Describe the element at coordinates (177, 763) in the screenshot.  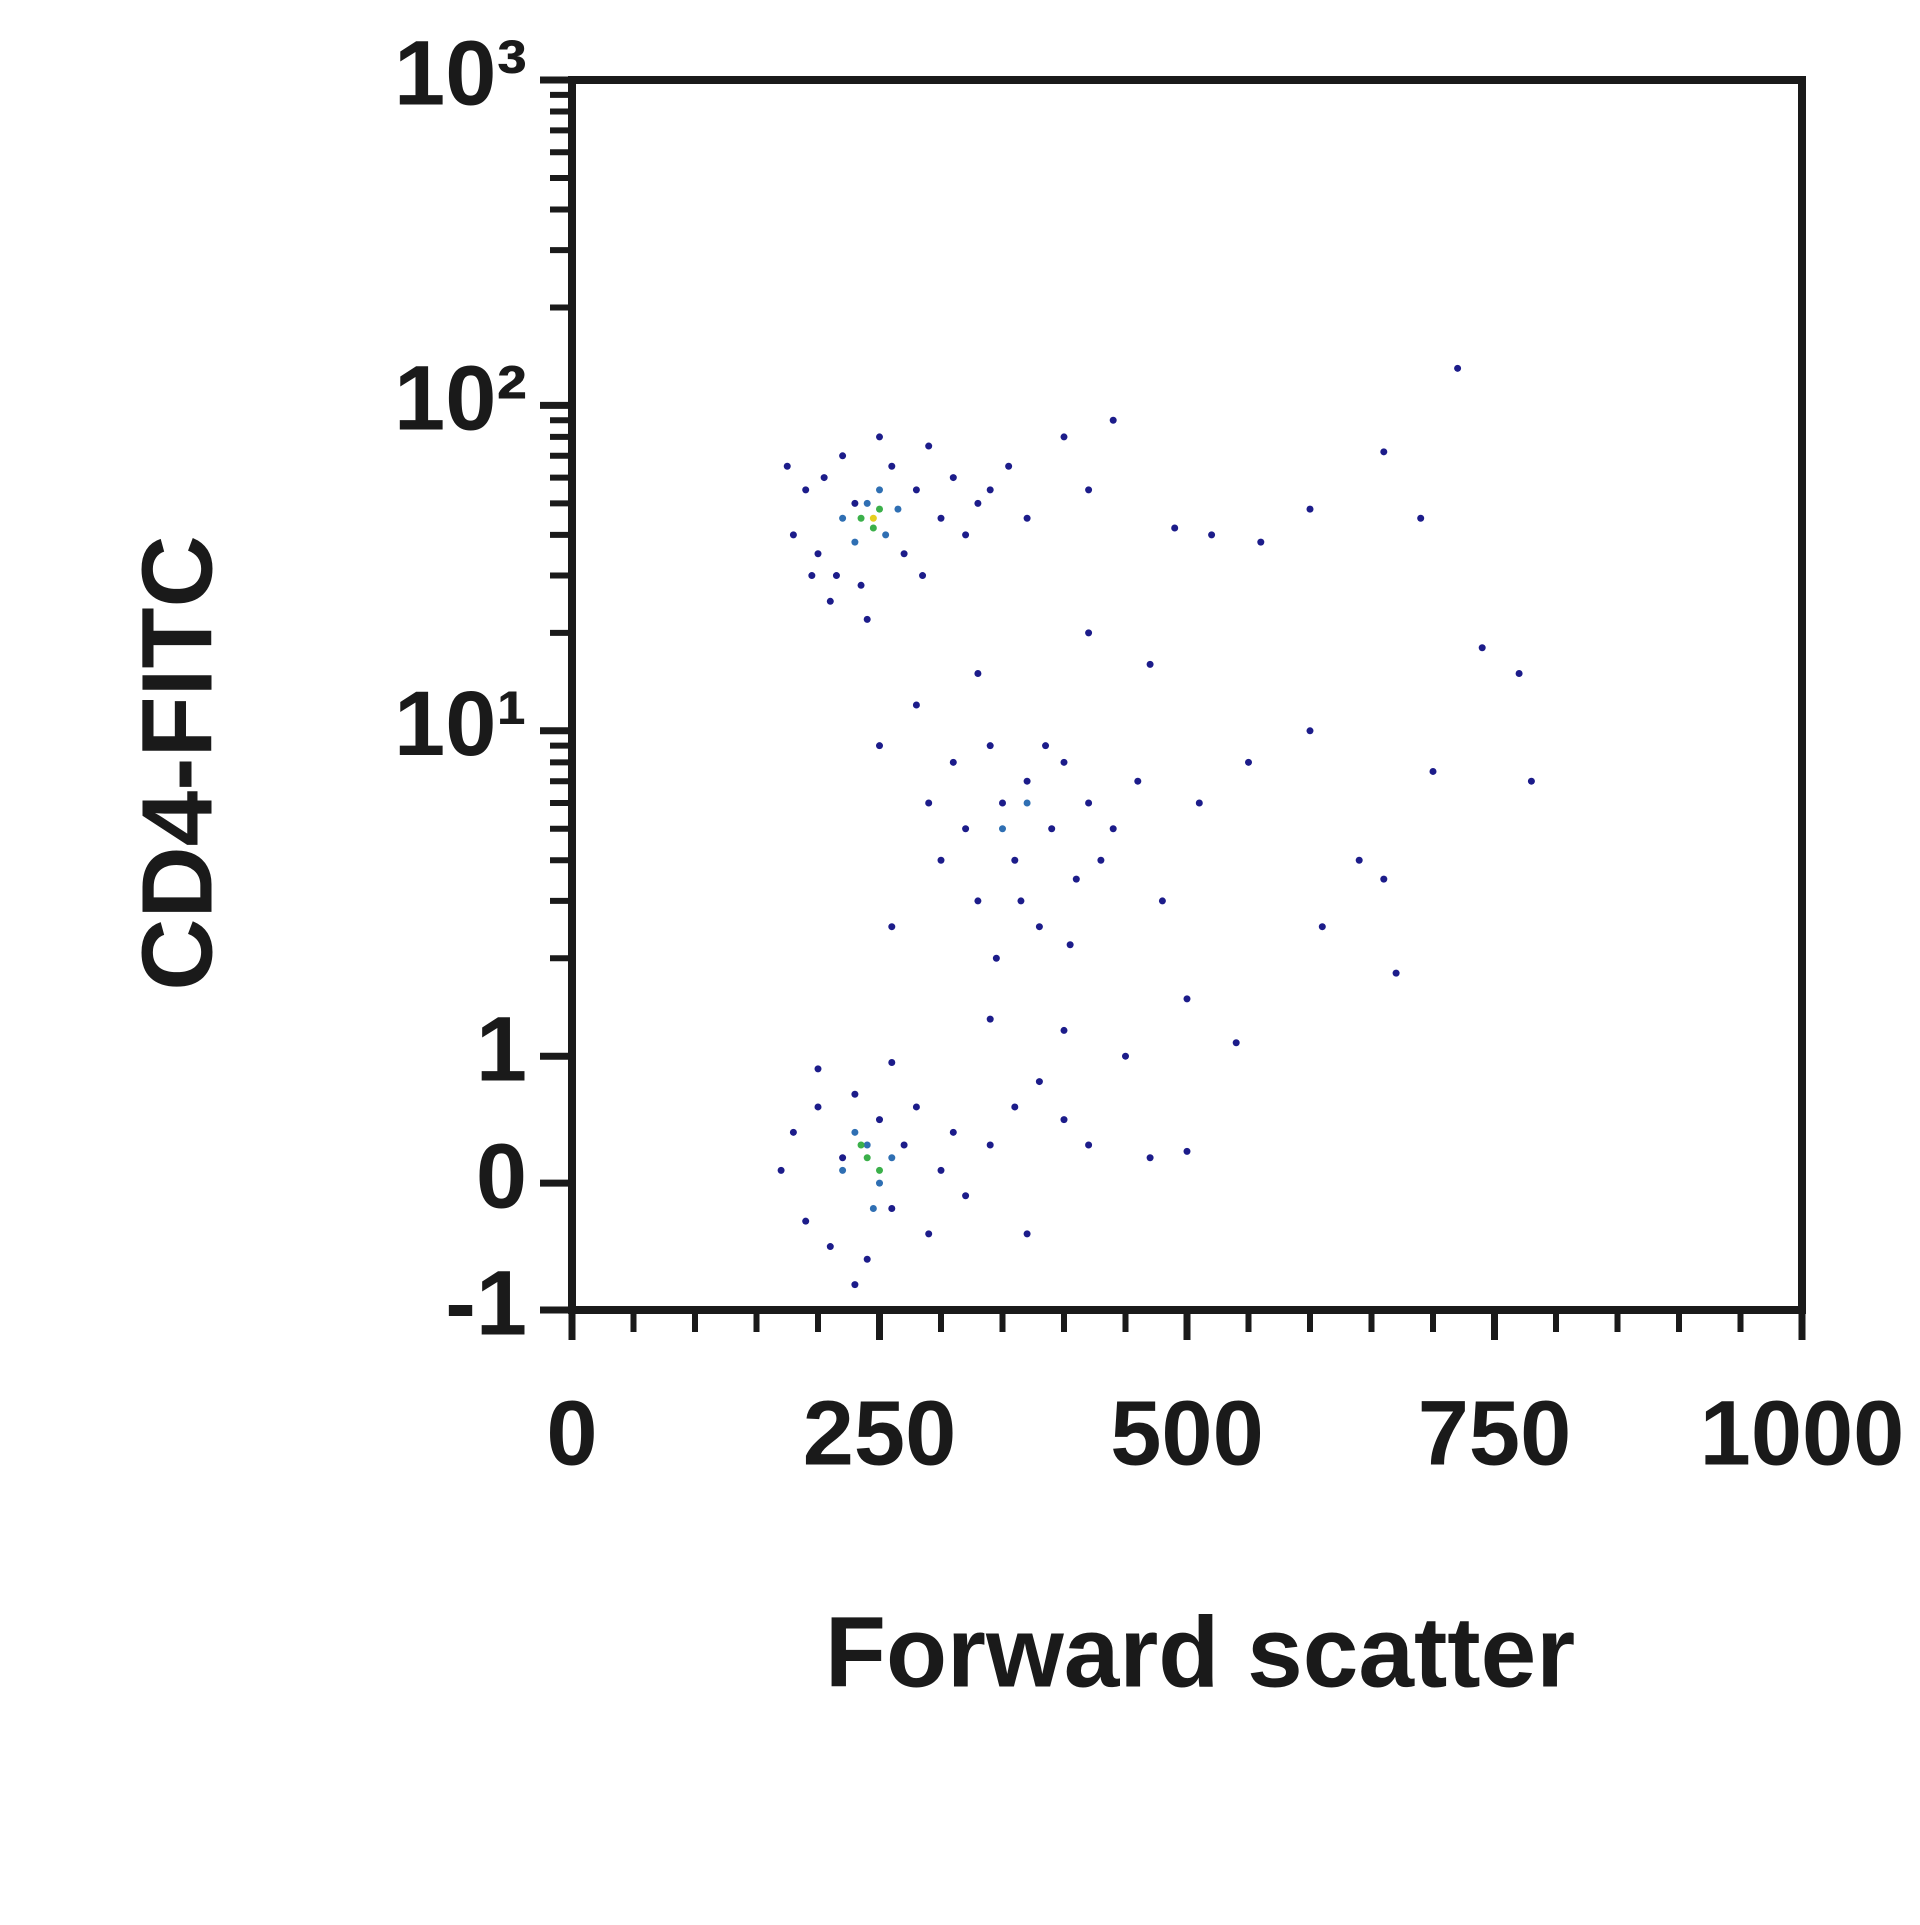
I see `y-axis-label: CD4-FITC` at that location.